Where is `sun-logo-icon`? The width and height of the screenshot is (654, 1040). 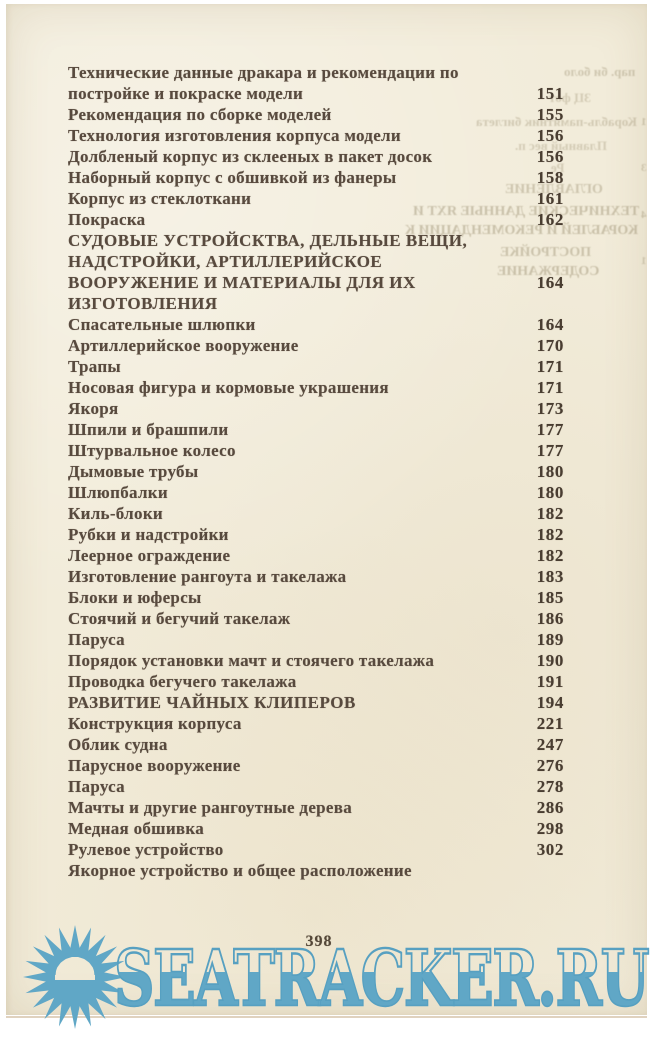
sun-logo-icon is located at coordinates (75, 977).